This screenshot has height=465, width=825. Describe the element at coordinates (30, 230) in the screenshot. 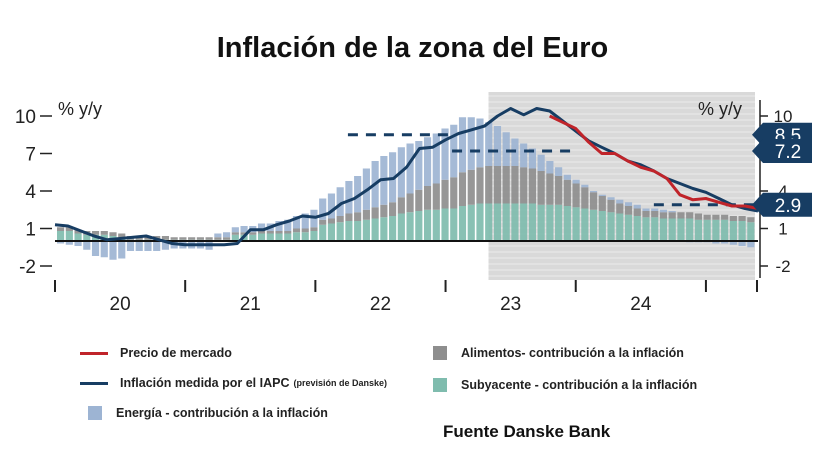

I see `y-tick-left: 1` at that location.